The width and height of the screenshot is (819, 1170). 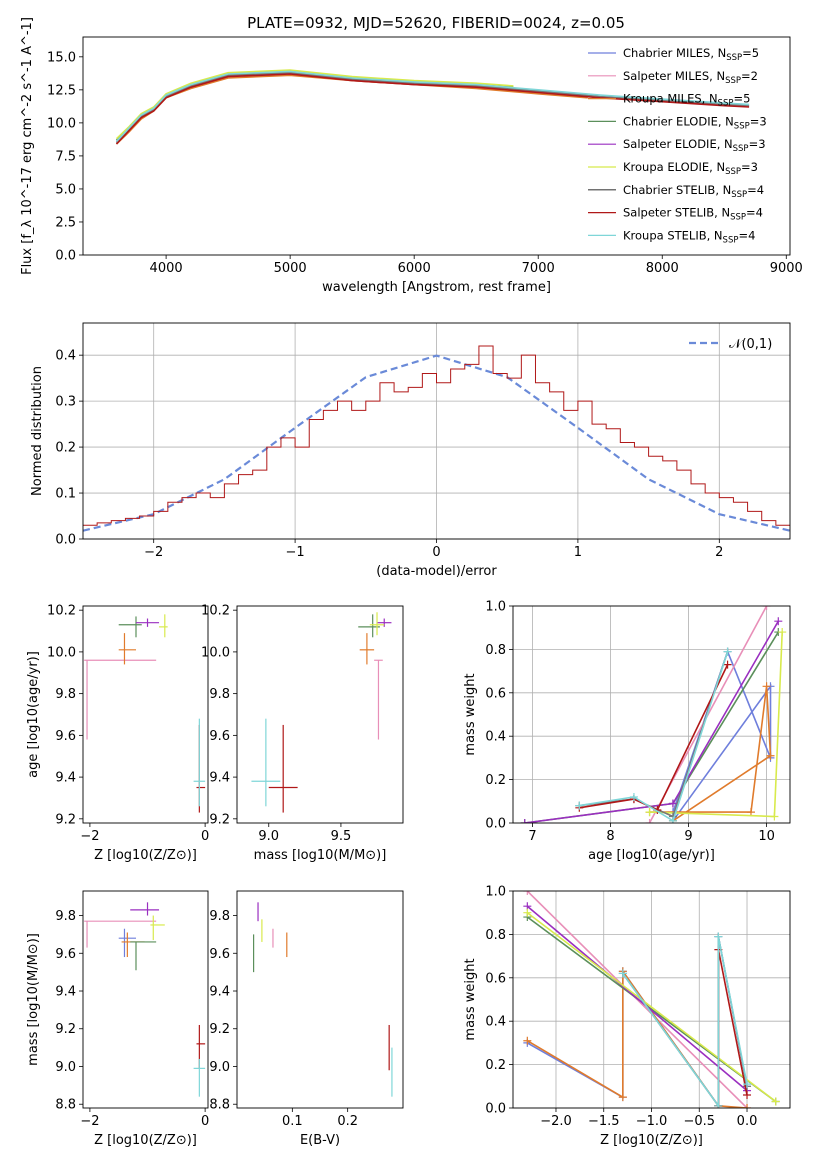 What do you see at coordinates (65, 189) in the screenshot?
I see `y-tick-label: 5.0` at bounding box center [65, 189].